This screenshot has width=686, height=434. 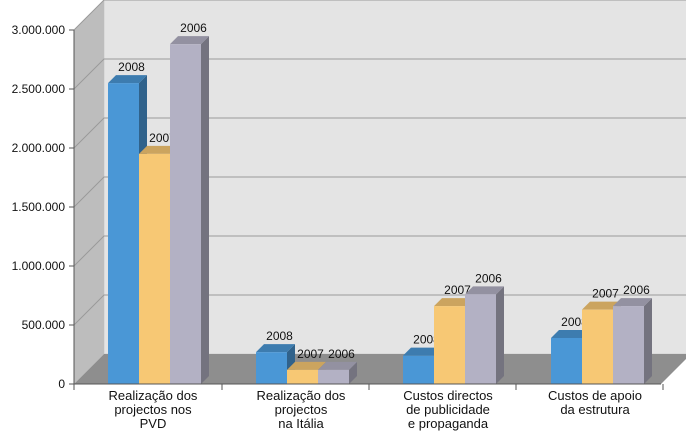 I want to click on y-tick-label: 500.000, so click(x=44, y=325).